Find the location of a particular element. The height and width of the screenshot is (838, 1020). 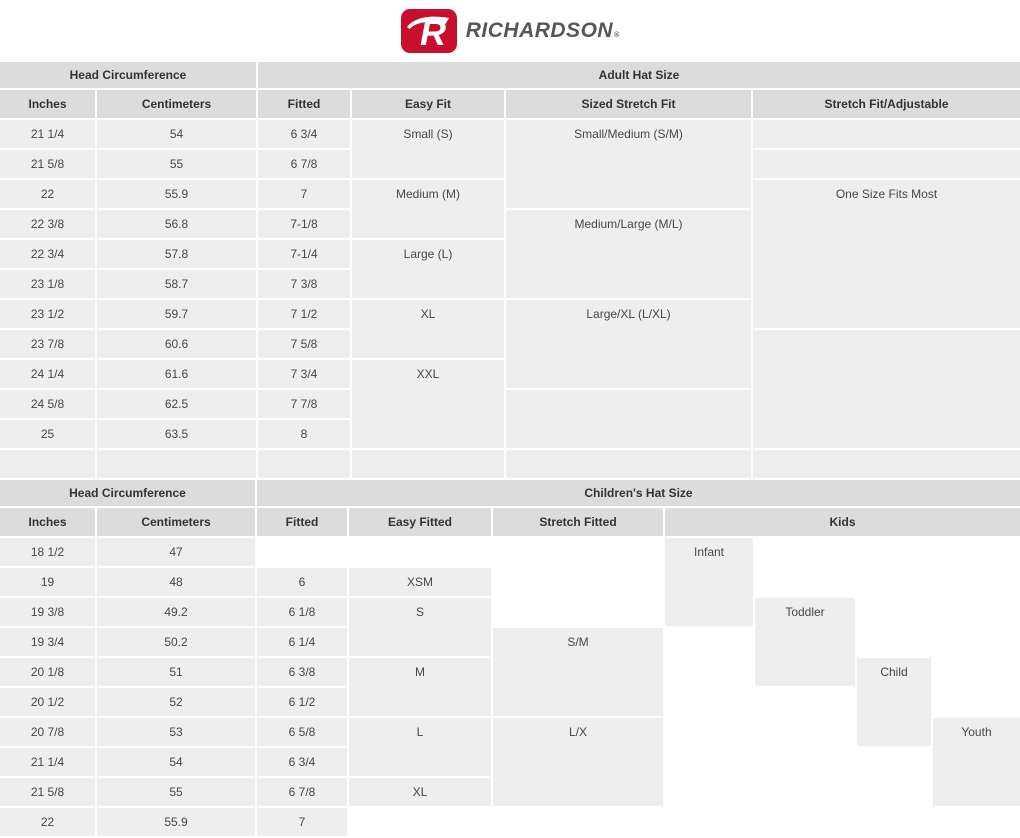

table-cell: Small (S) is located at coordinates (428, 149).